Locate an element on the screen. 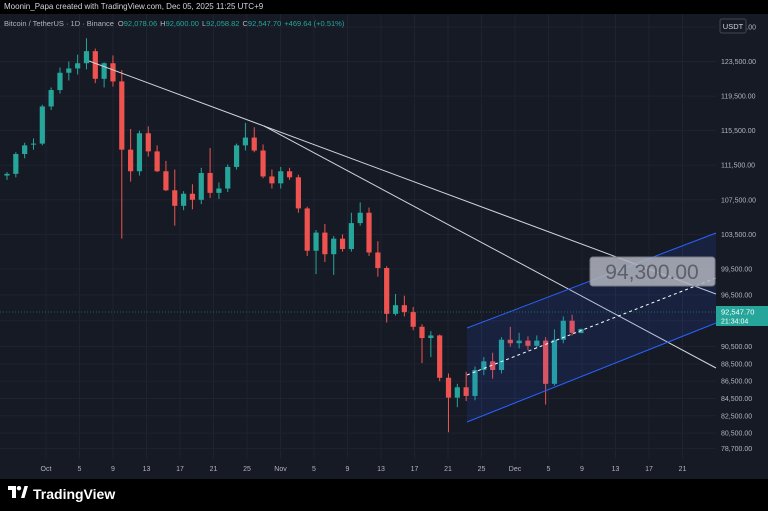 The width and height of the screenshot is (768, 511). x-tick-label: 13 is located at coordinates (147, 469).